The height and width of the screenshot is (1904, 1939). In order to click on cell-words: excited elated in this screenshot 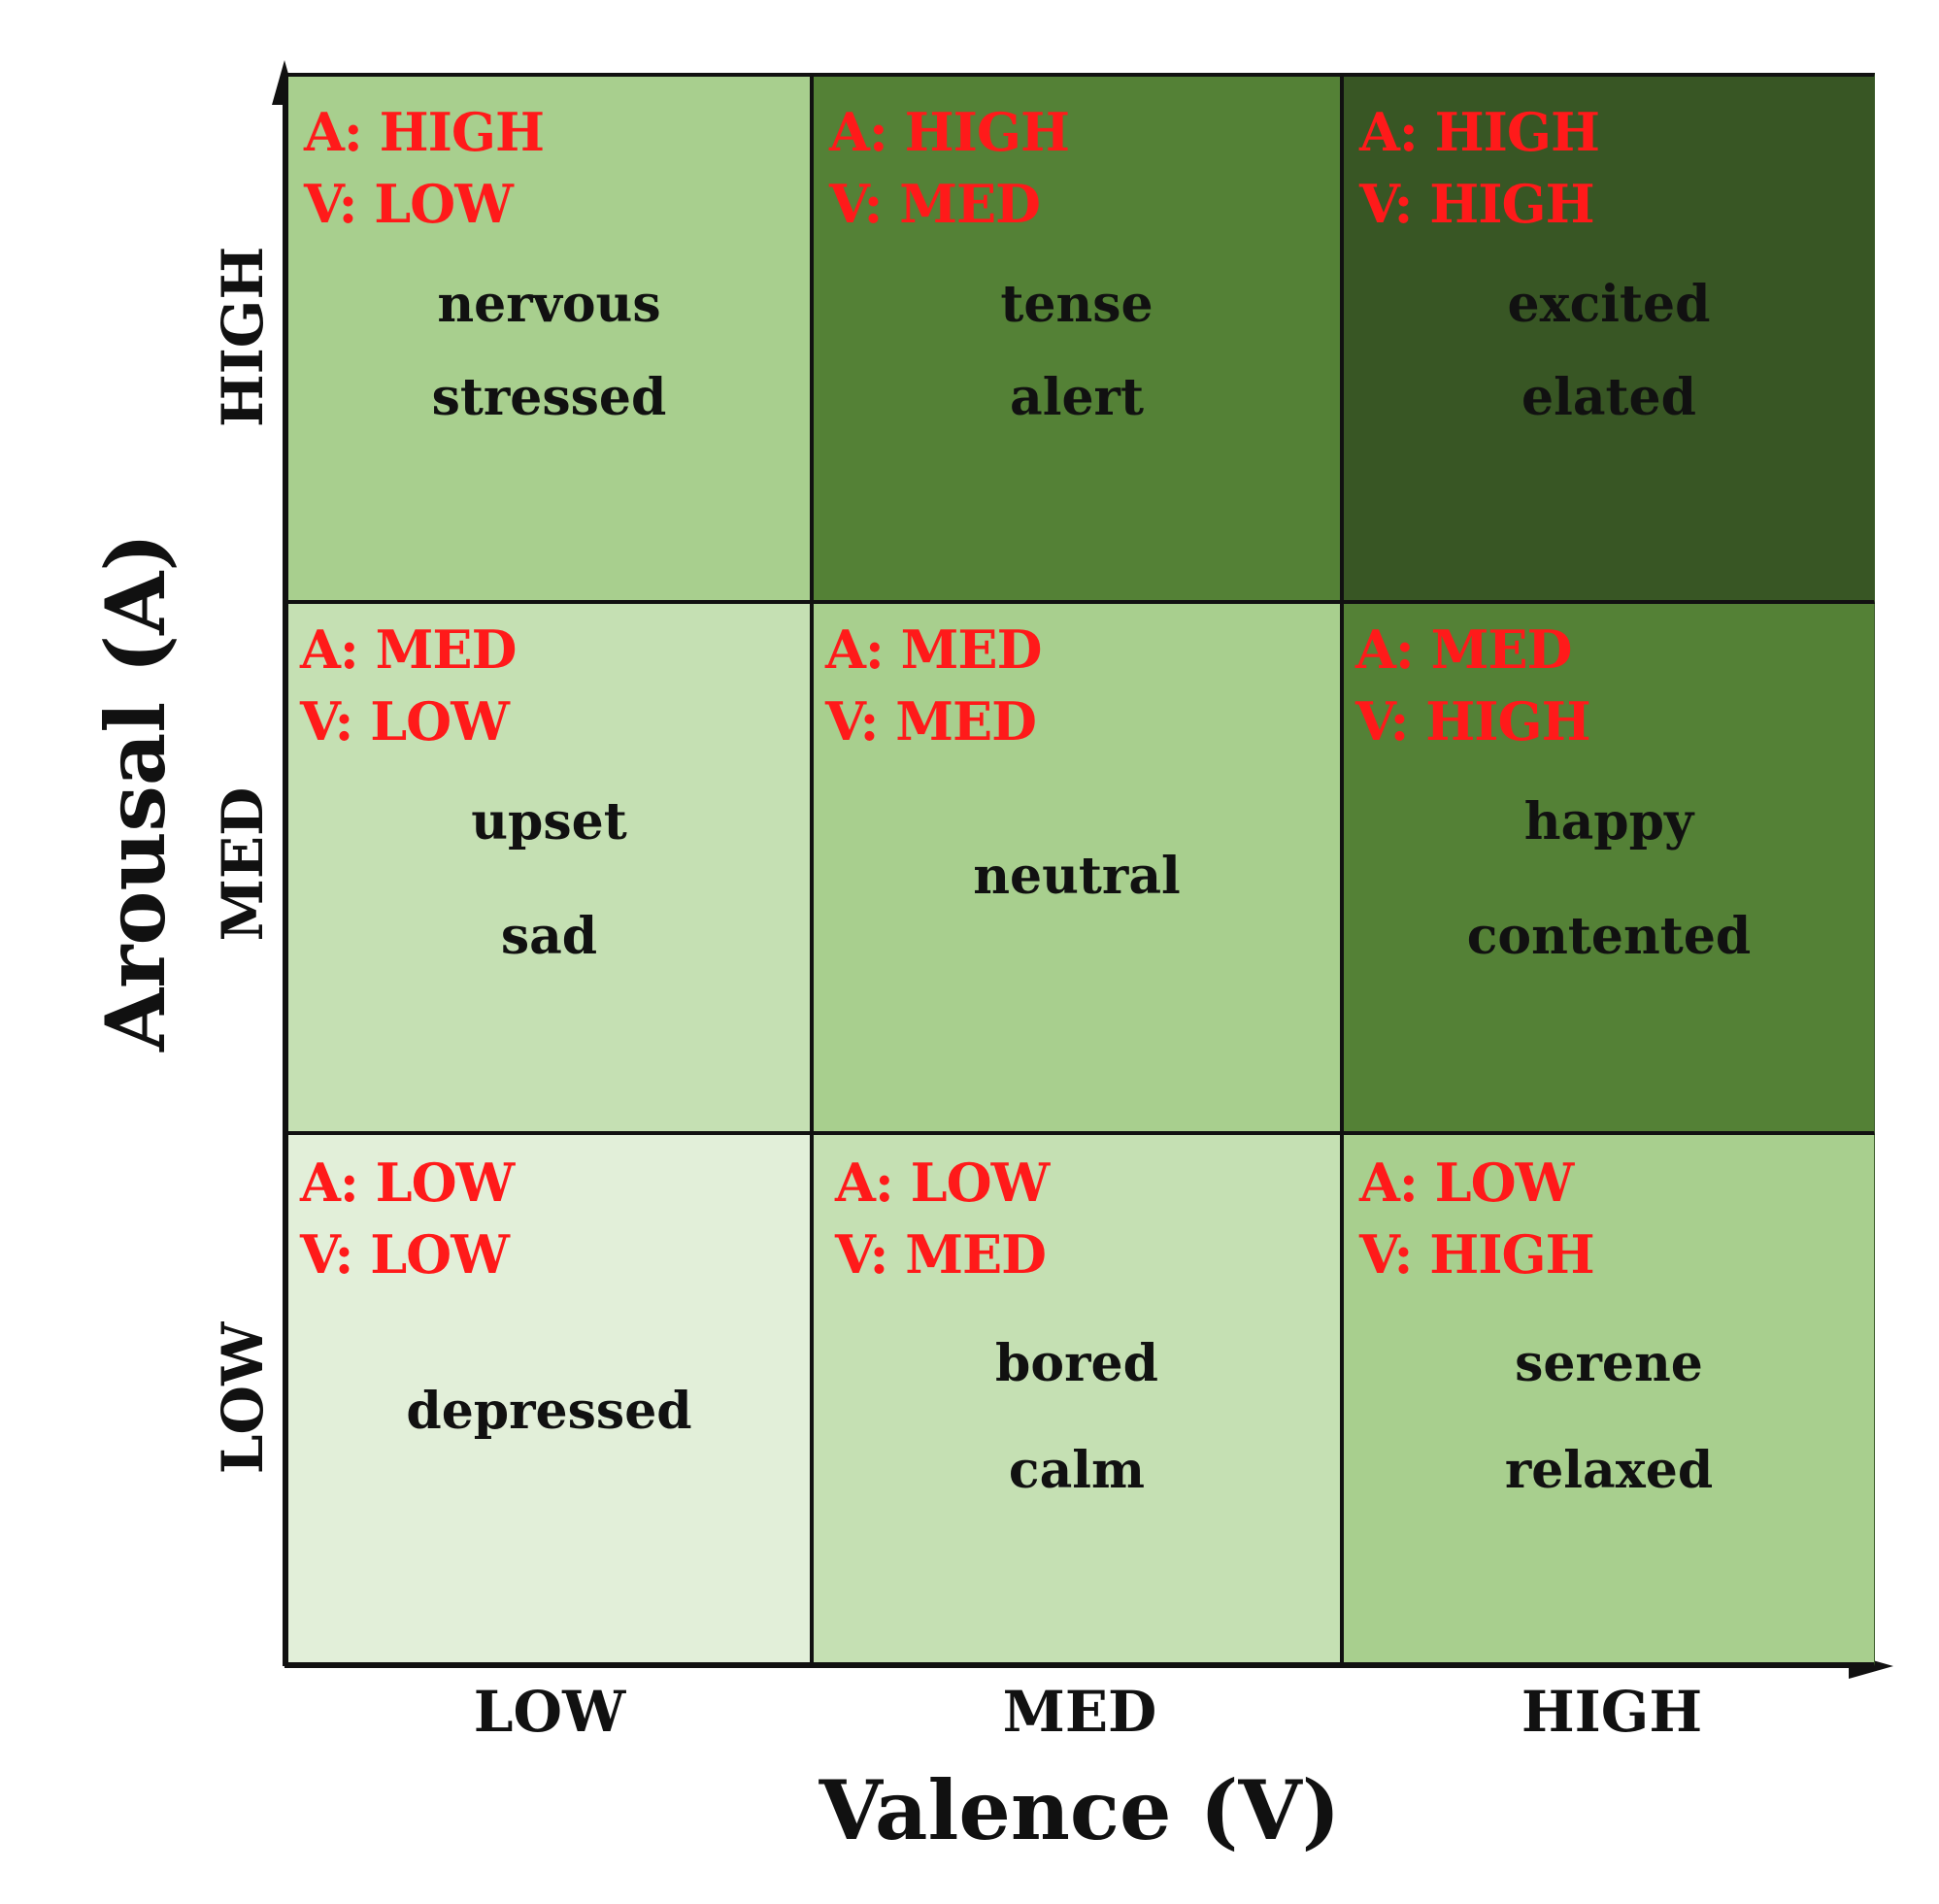, I will do `click(1609, 351)`.